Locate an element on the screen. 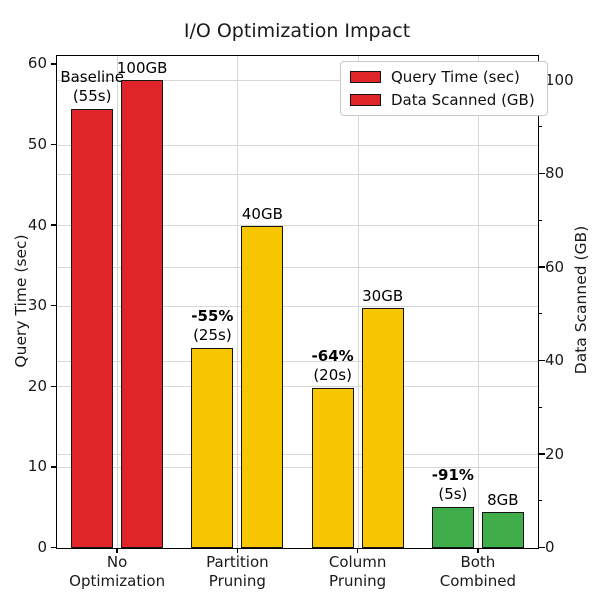  right-tick-label-40: 40 is located at coordinates (555, 360).